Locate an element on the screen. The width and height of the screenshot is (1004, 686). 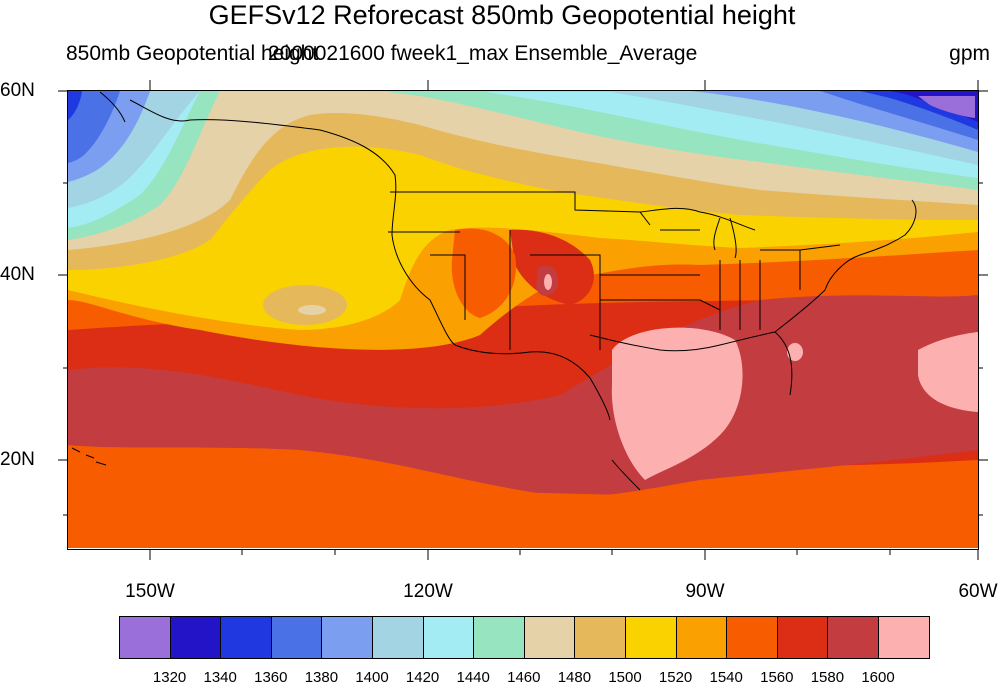
colorbar-label: 1560 is located at coordinates (777, 677).